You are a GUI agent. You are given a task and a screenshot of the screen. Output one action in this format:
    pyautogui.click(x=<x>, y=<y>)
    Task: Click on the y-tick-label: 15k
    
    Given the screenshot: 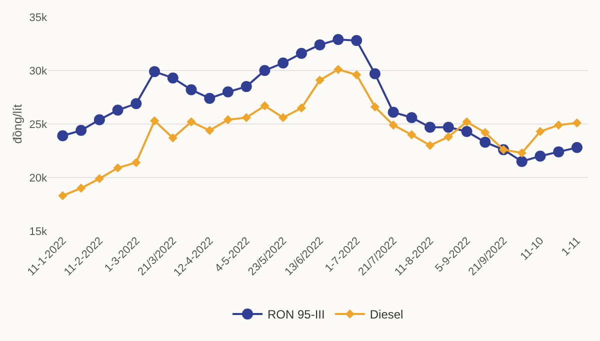 What is the action you would take?
    pyautogui.click(x=38, y=232)
    